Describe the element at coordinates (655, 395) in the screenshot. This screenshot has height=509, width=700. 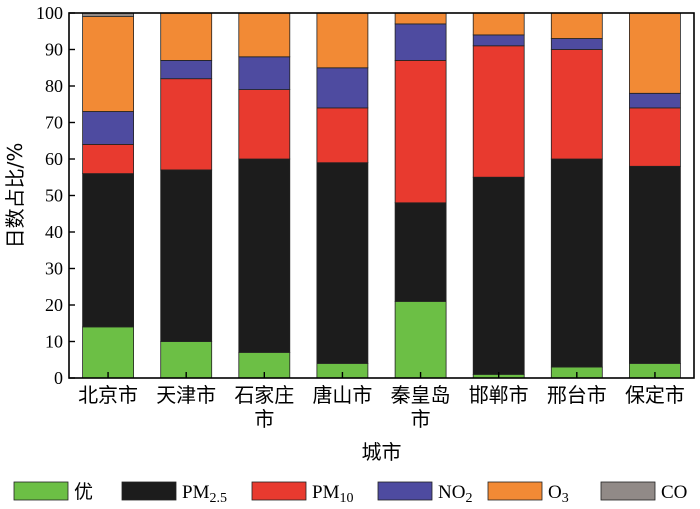
I see `x-tick-label: 保定市` at that location.